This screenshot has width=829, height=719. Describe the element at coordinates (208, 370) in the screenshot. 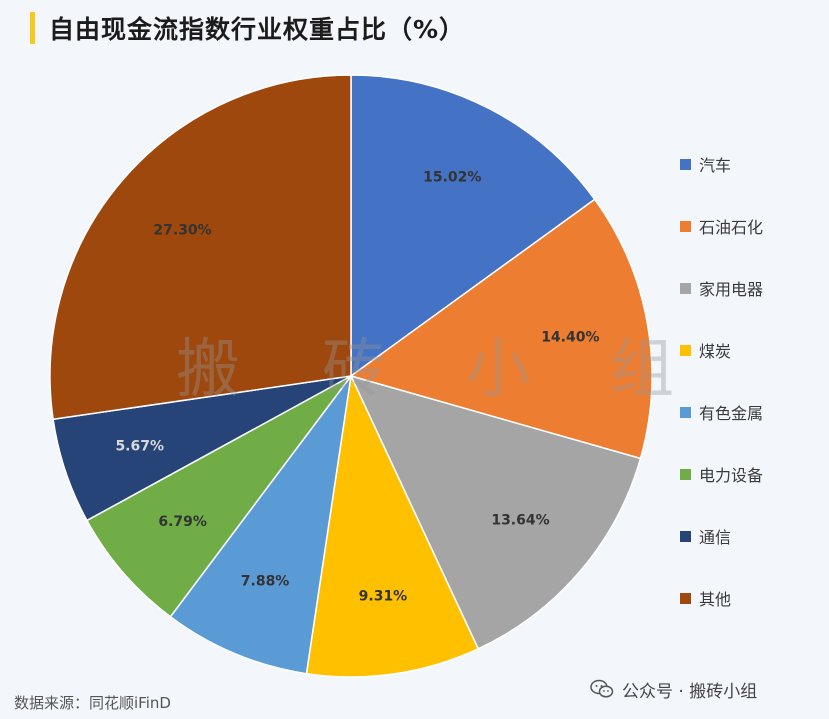

I see `watermark-char: 搬` at that location.